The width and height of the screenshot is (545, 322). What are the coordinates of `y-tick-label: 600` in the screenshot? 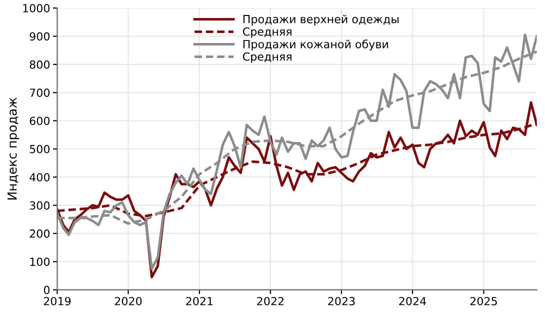 It's located at (40, 121).